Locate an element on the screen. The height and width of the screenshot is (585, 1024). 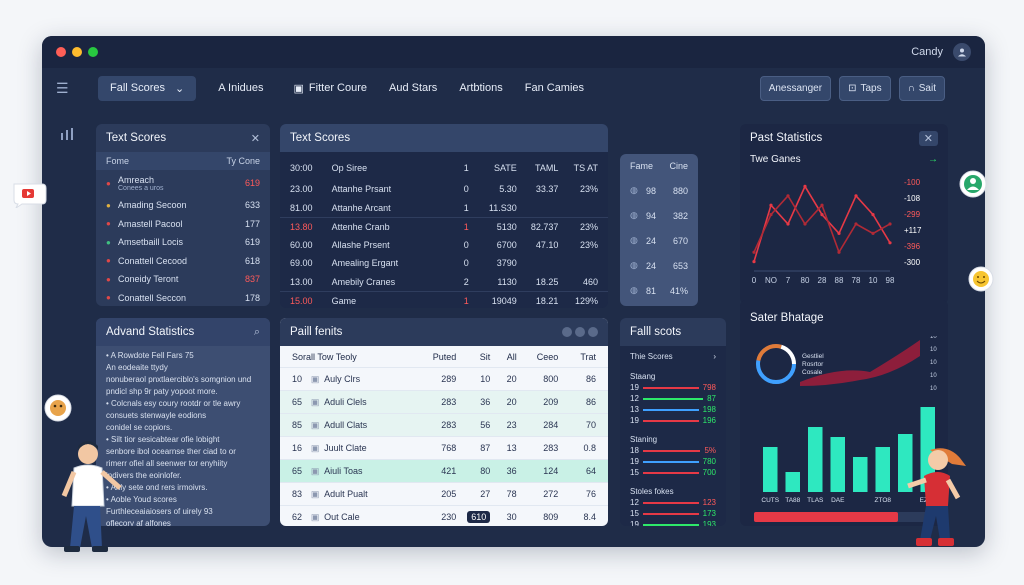
row-name: Conattell Cecood is located at coordinates (176, 261).